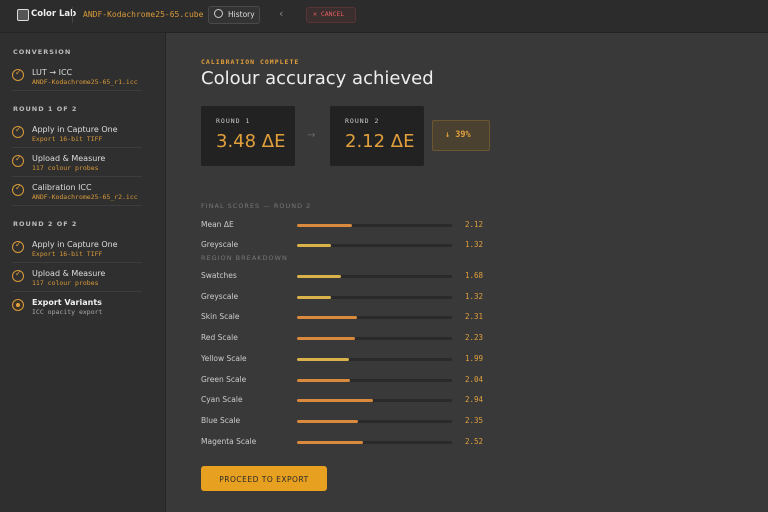 The width and height of the screenshot is (768, 512). Describe the element at coordinates (317, 78) in the screenshot. I see `title: Colour accuracy achieved` at that location.